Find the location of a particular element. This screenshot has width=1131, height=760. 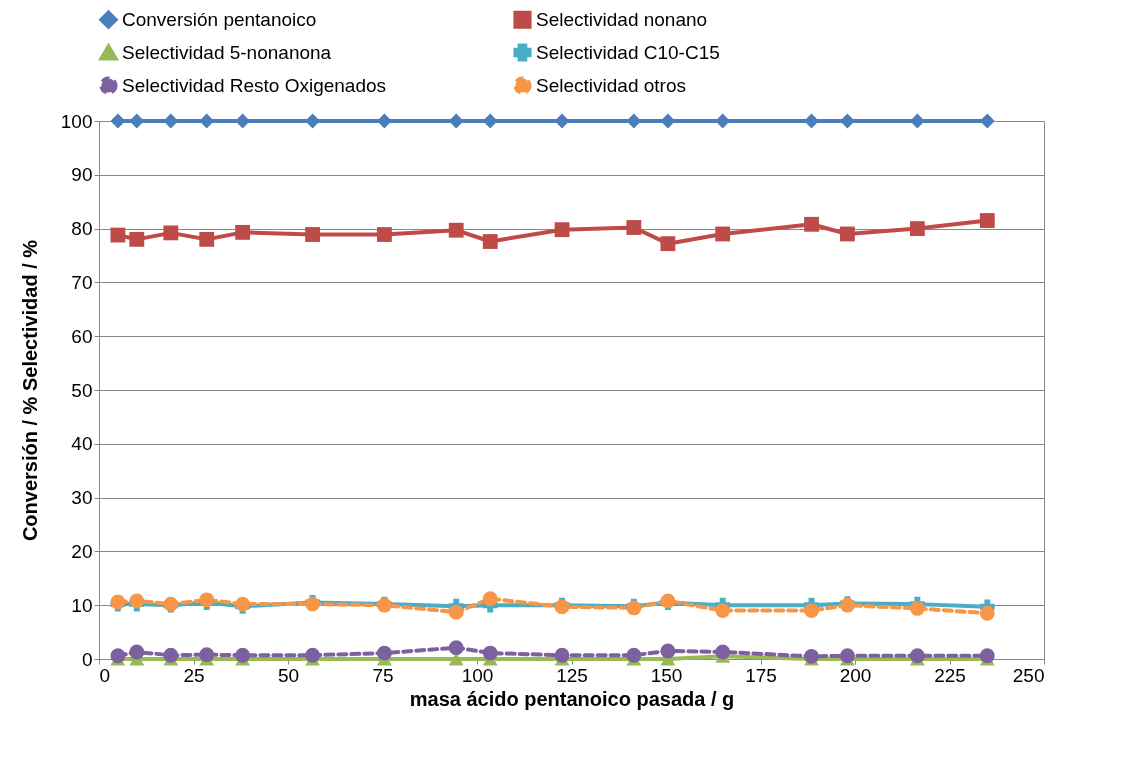

y-axis-title: Conversión / % Selectividad / % is located at coordinates (29, 390).